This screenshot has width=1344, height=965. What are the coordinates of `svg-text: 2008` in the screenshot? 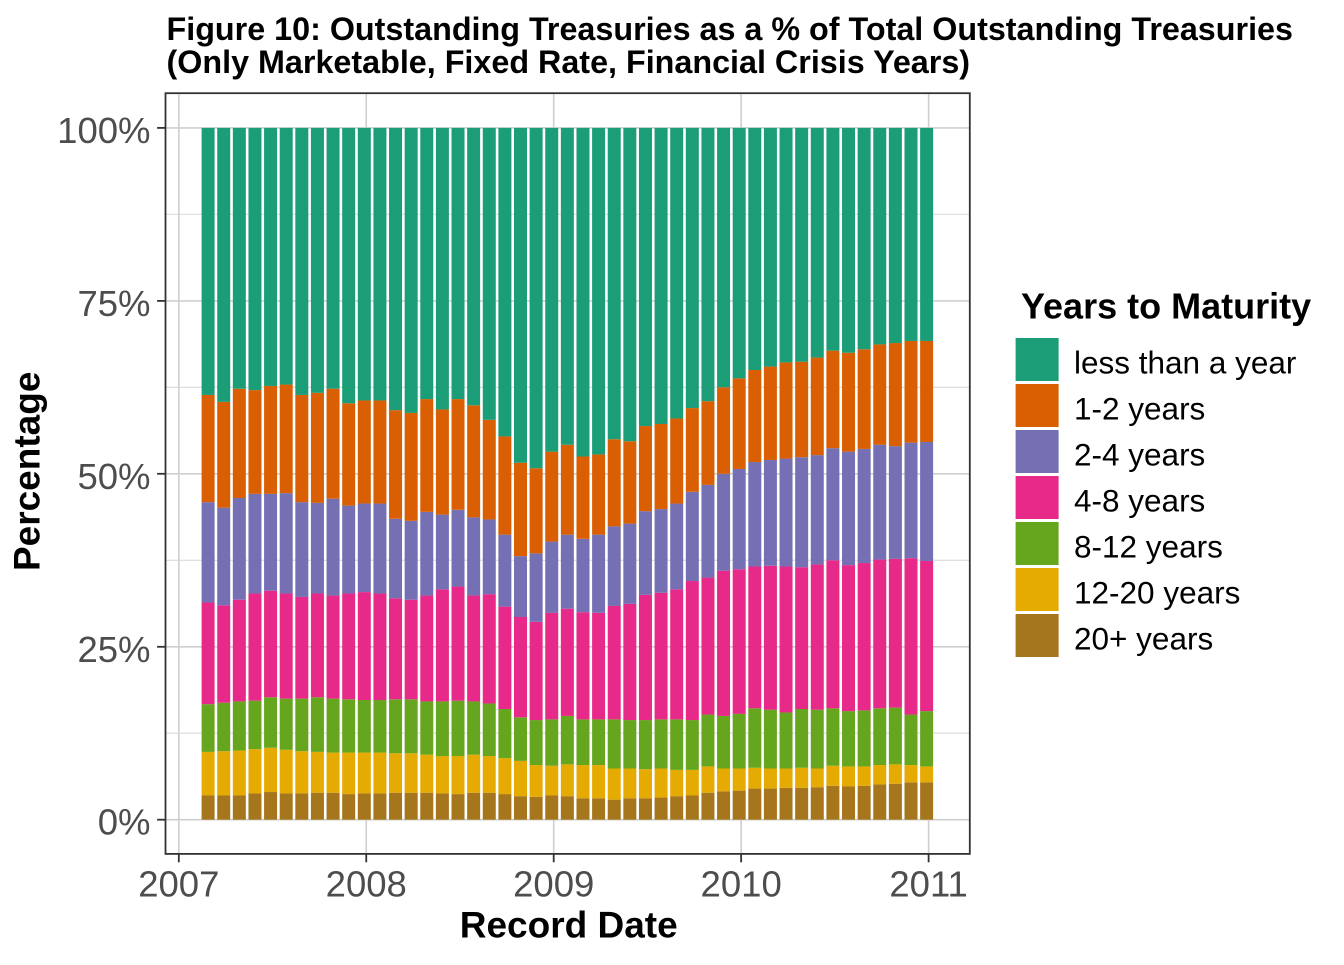 It's located at (366, 884).